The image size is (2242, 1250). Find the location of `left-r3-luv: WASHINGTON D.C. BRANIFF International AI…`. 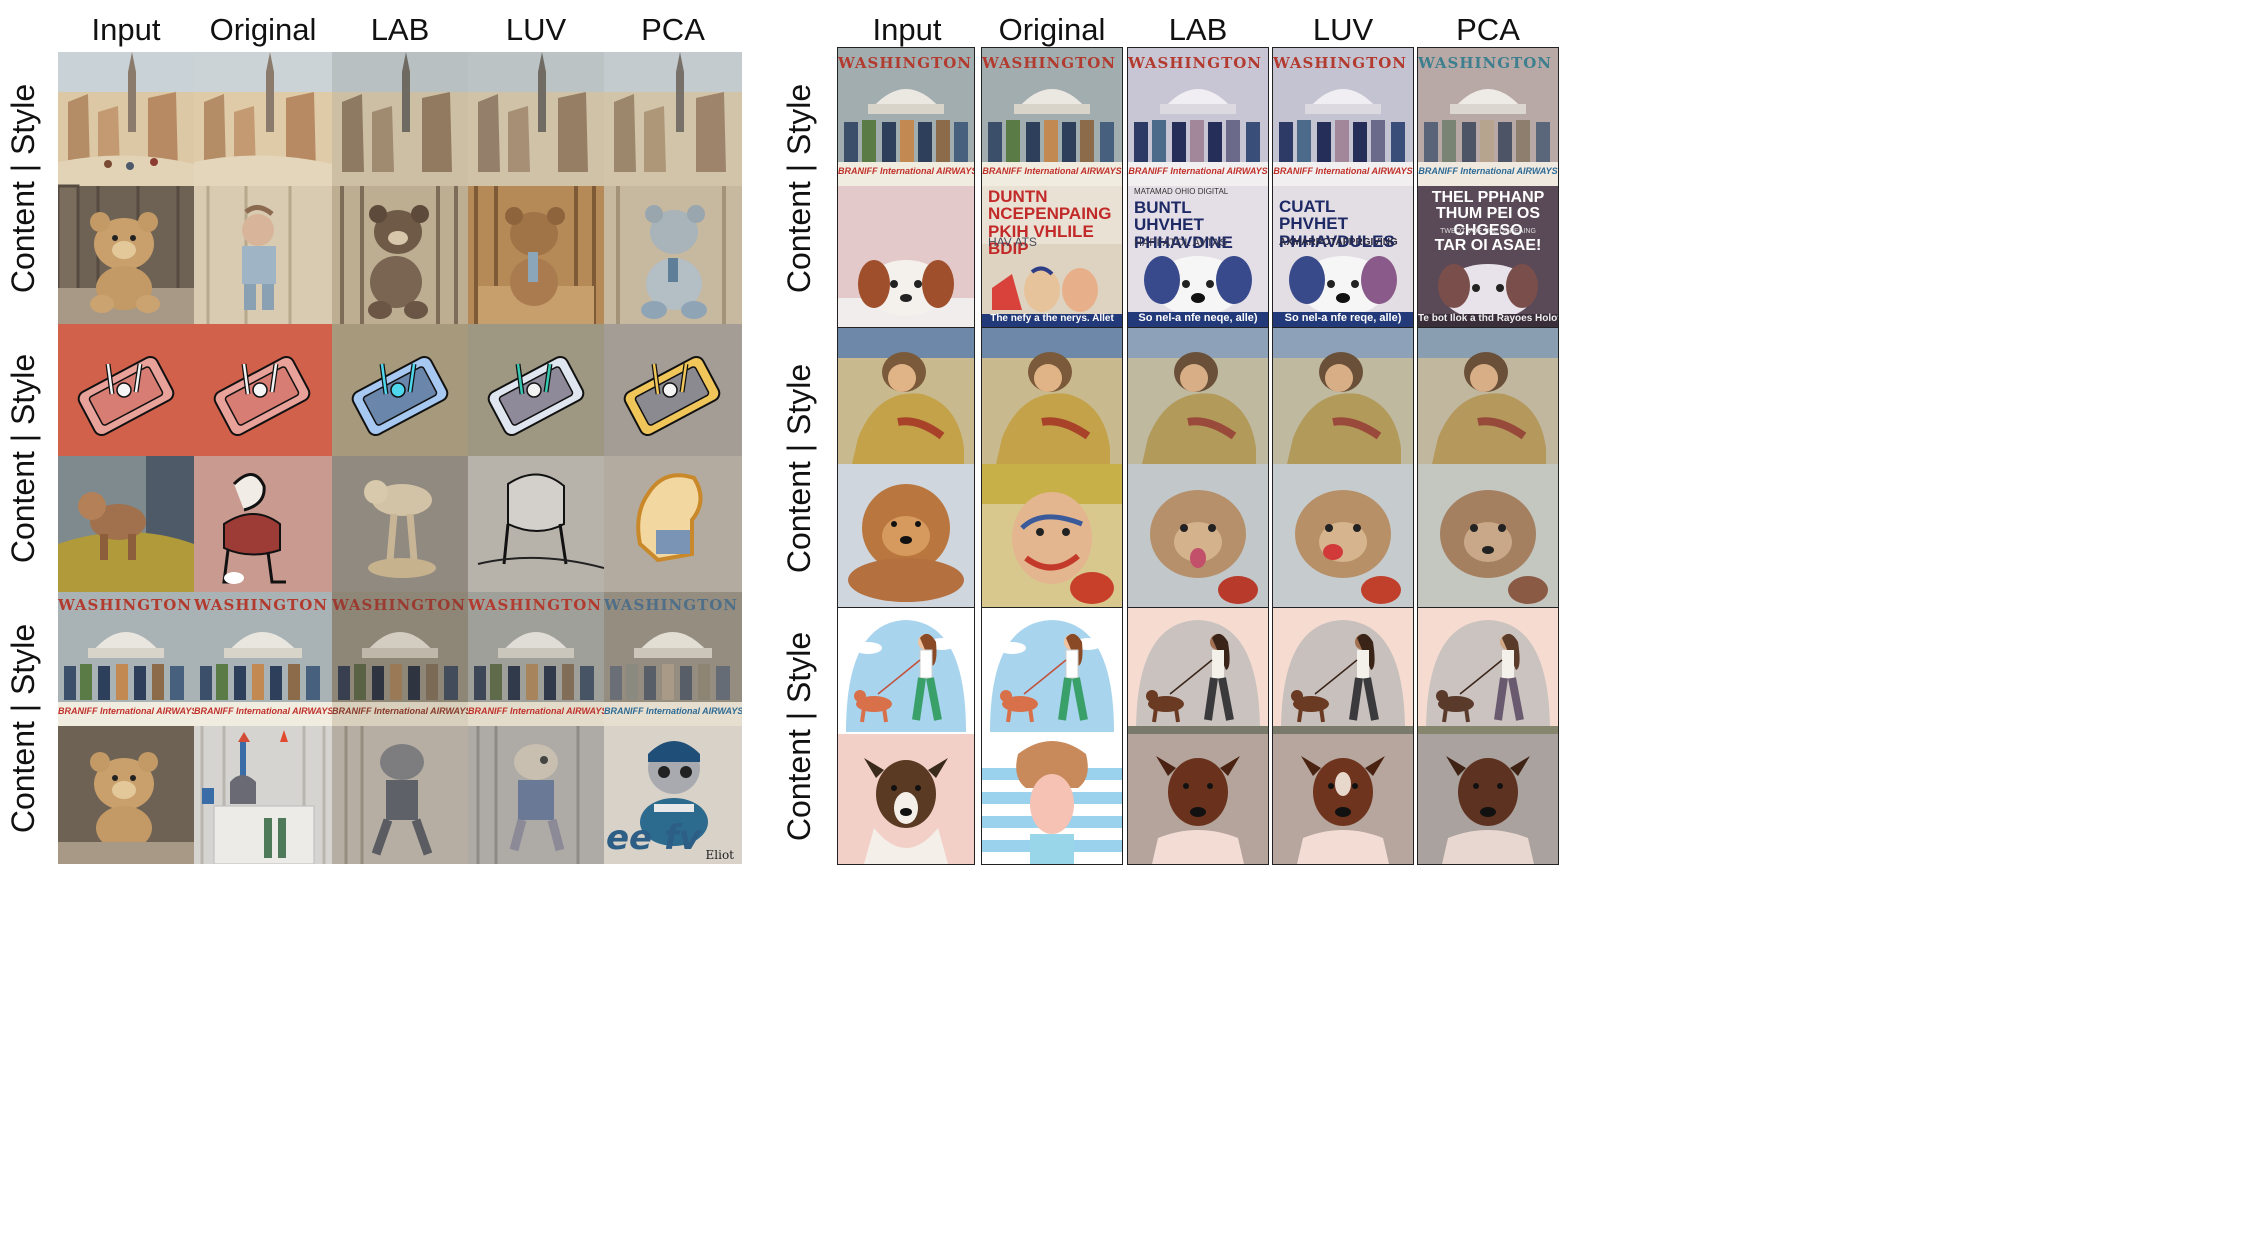

left-r3-luv: WASHINGTON D.C. BRANIFF International AI… is located at coordinates (536, 728).